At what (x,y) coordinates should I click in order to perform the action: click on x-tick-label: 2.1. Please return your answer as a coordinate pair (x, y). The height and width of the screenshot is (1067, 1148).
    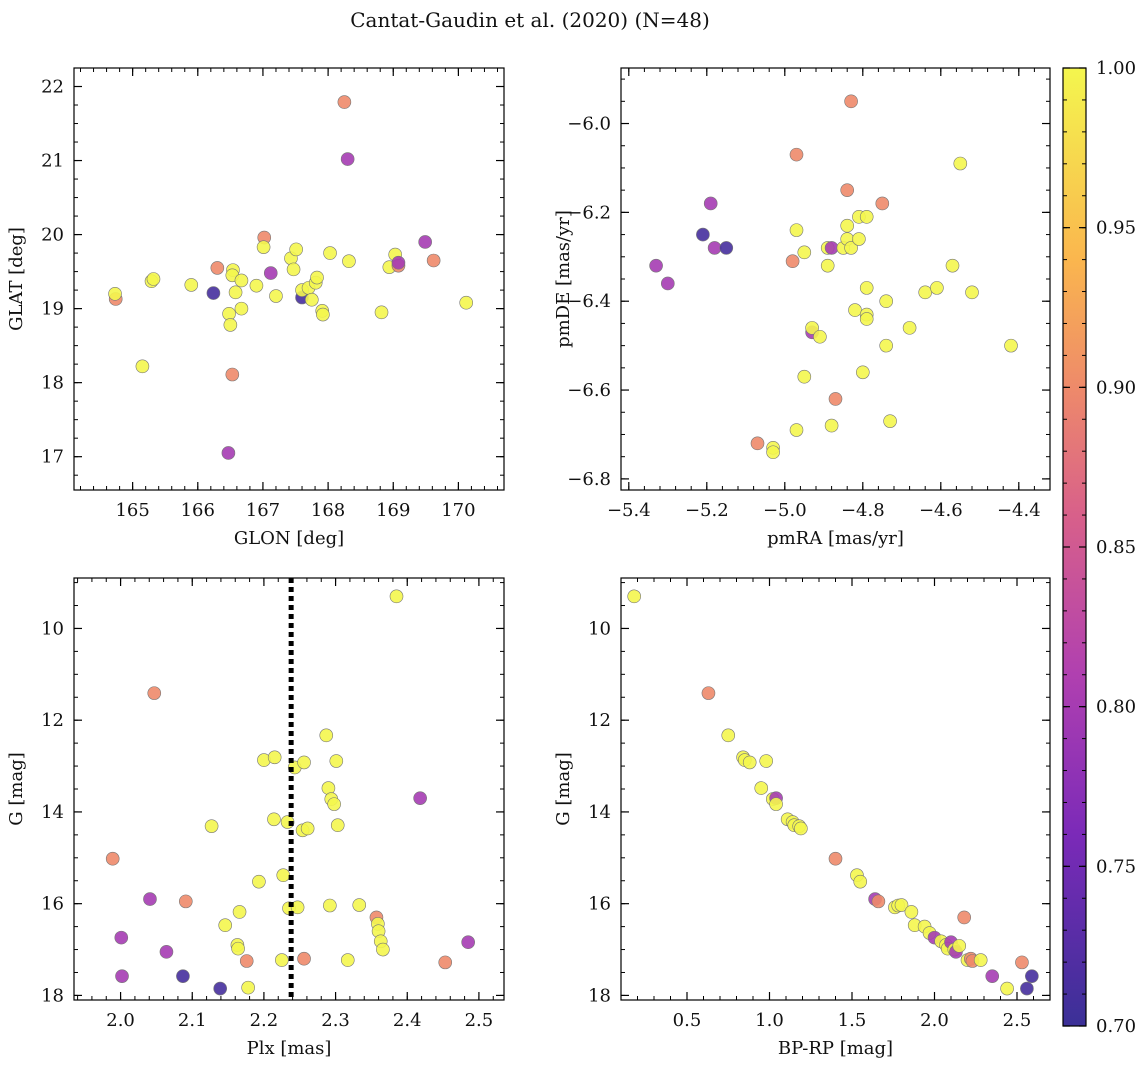
    Looking at the image, I should click on (192, 1020).